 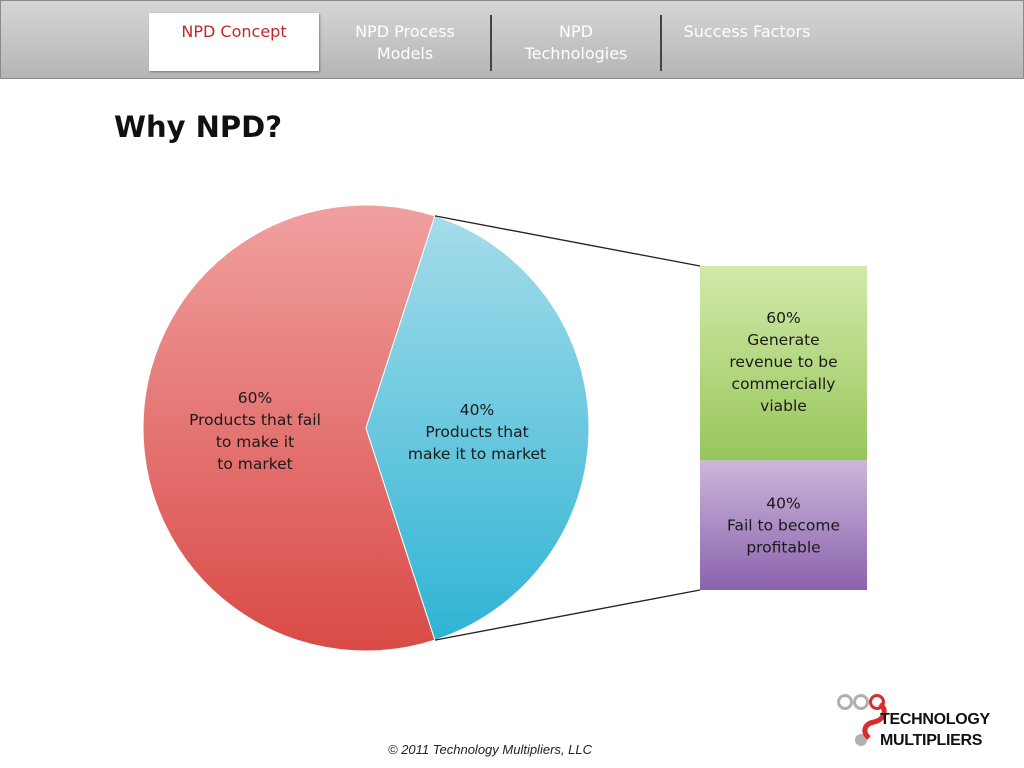 I want to click on tab-label: Success Factors, so click(x=747, y=31).